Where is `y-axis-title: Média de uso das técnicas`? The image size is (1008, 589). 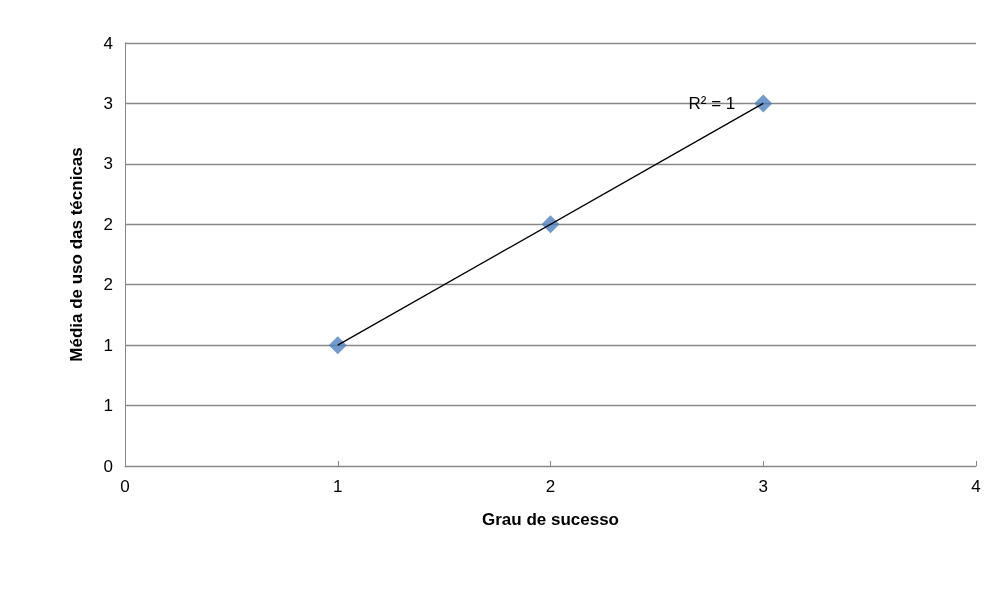
y-axis-title: Média de uso das técnicas is located at coordinates (76, 254).